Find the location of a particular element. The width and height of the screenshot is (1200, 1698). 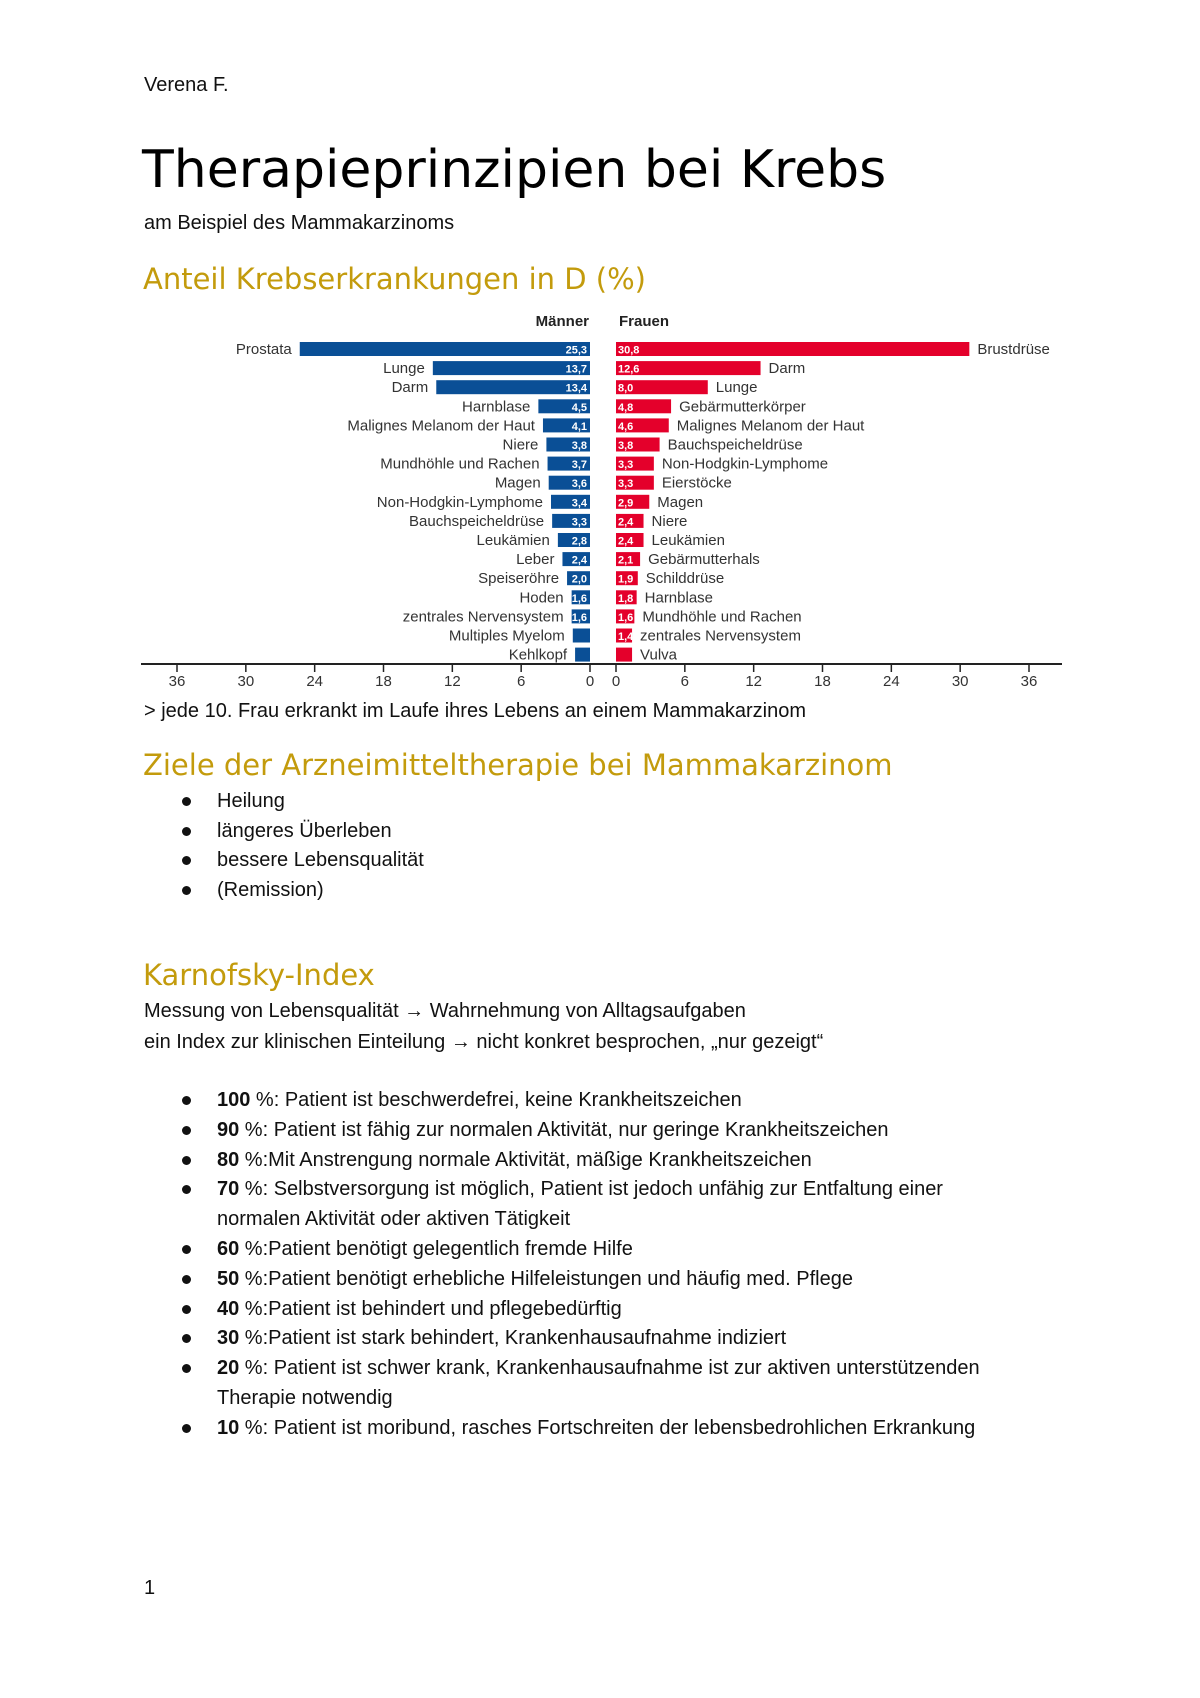

karnofsky-item-continuation: Therapie notwendig is located at coordinates (305, 1398).